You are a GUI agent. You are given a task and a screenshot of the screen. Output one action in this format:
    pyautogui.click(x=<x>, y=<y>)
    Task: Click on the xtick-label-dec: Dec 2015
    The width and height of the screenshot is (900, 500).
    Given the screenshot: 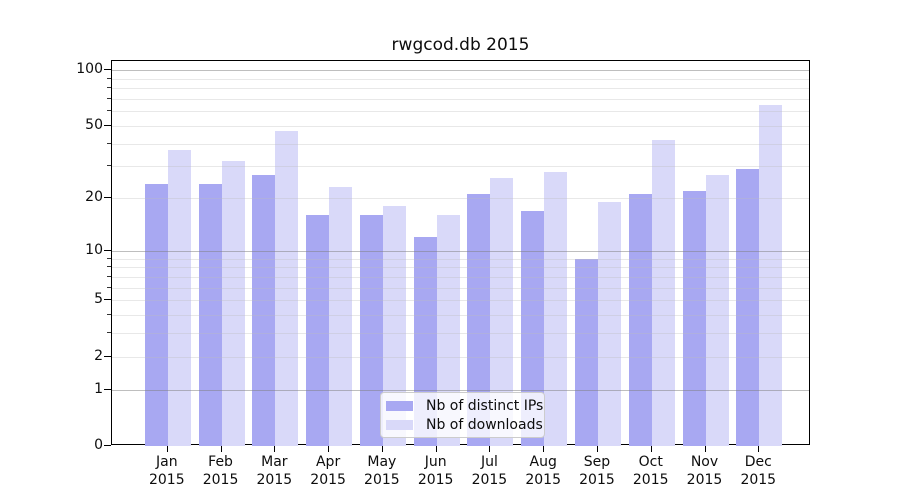 What is the action you would take?
    pyautogui.click(x=758, y=471)
    